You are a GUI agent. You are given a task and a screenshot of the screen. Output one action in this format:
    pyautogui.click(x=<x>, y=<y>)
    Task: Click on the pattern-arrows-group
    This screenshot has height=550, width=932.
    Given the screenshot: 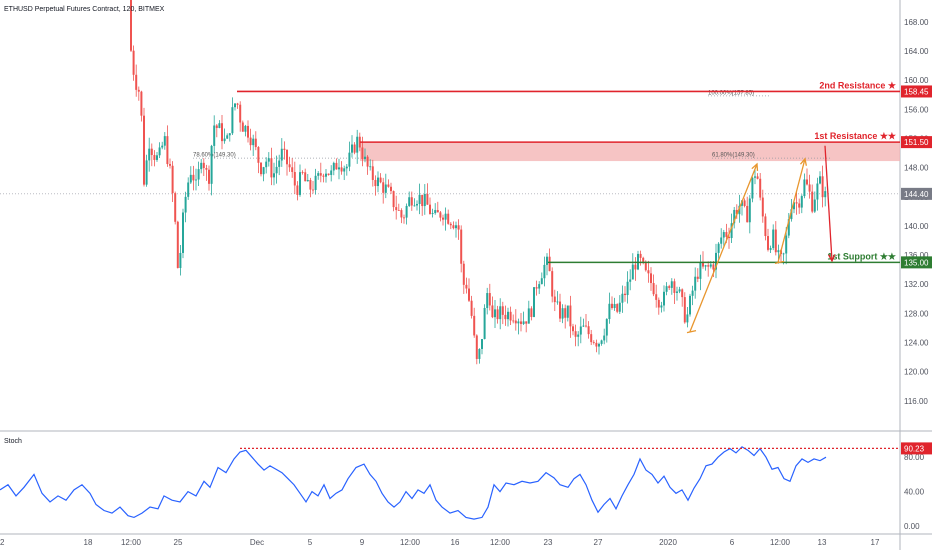 What is the action you would take?
    pyautogui.click(x=761, y=239)
    